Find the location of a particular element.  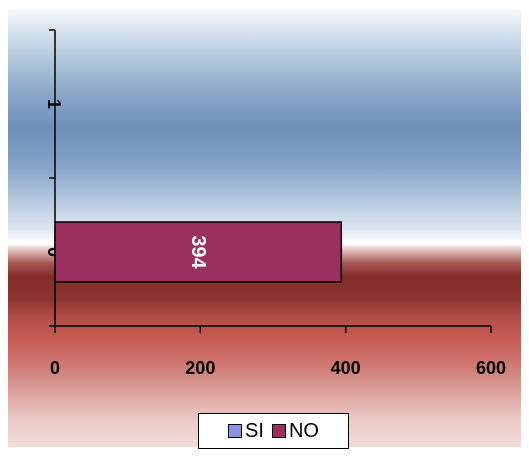

data-label-no-0: 394 is located at coordinates (198, 252).